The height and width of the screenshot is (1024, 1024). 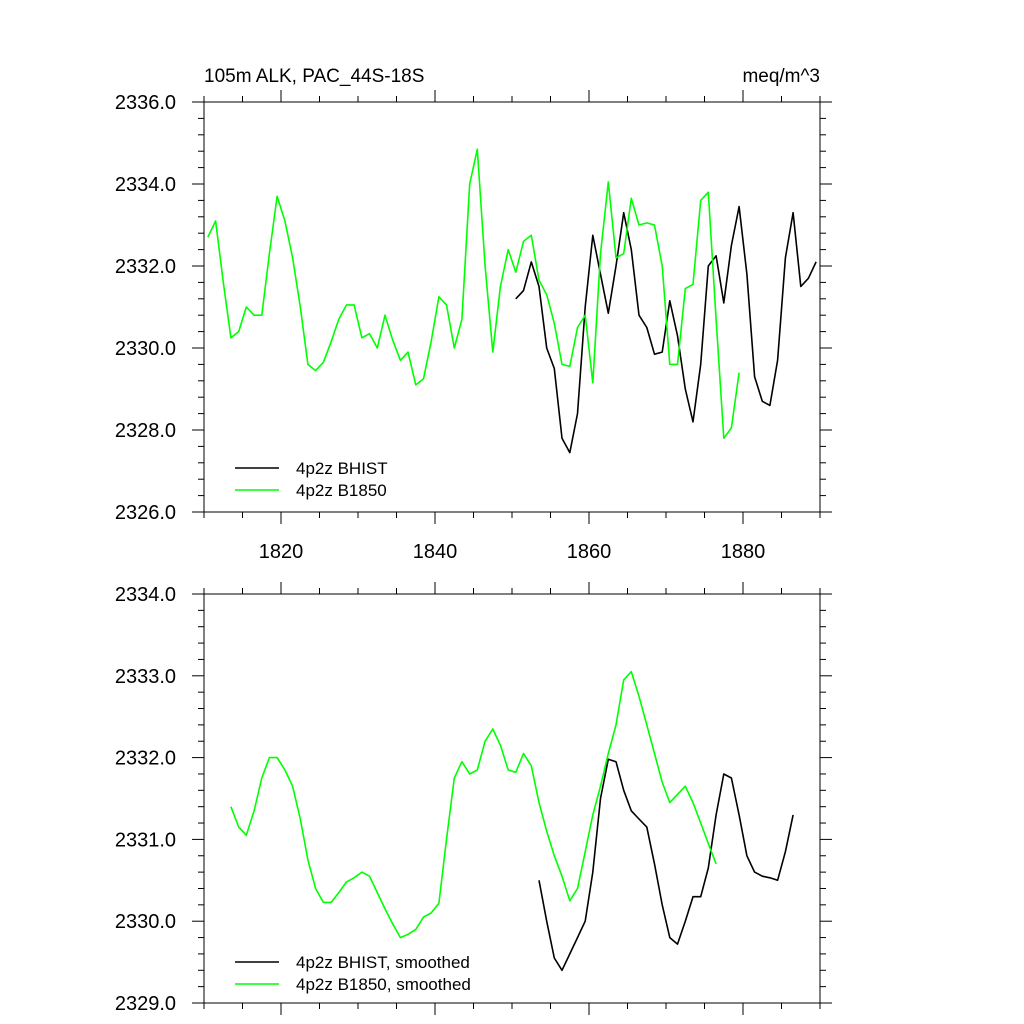 What do you see at coordinates (666, 865) in the screenshot?
I see `series-line-4p2z-bhist-smoothed` at bounding box center [666, 865].